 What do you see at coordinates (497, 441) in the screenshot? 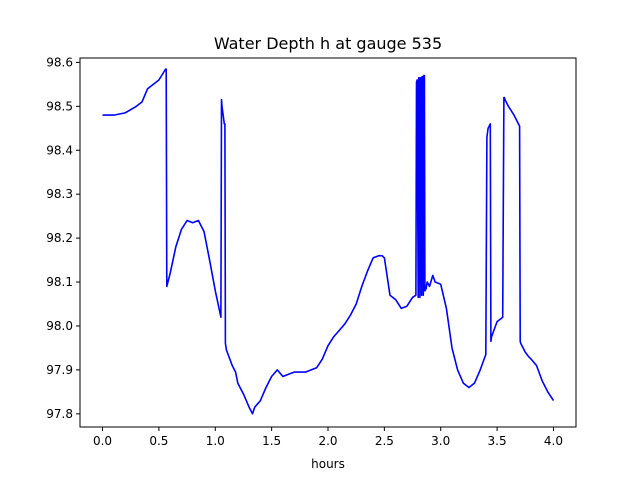
I see `x-tick-label: 3.5` at bounding box center [497, 441].